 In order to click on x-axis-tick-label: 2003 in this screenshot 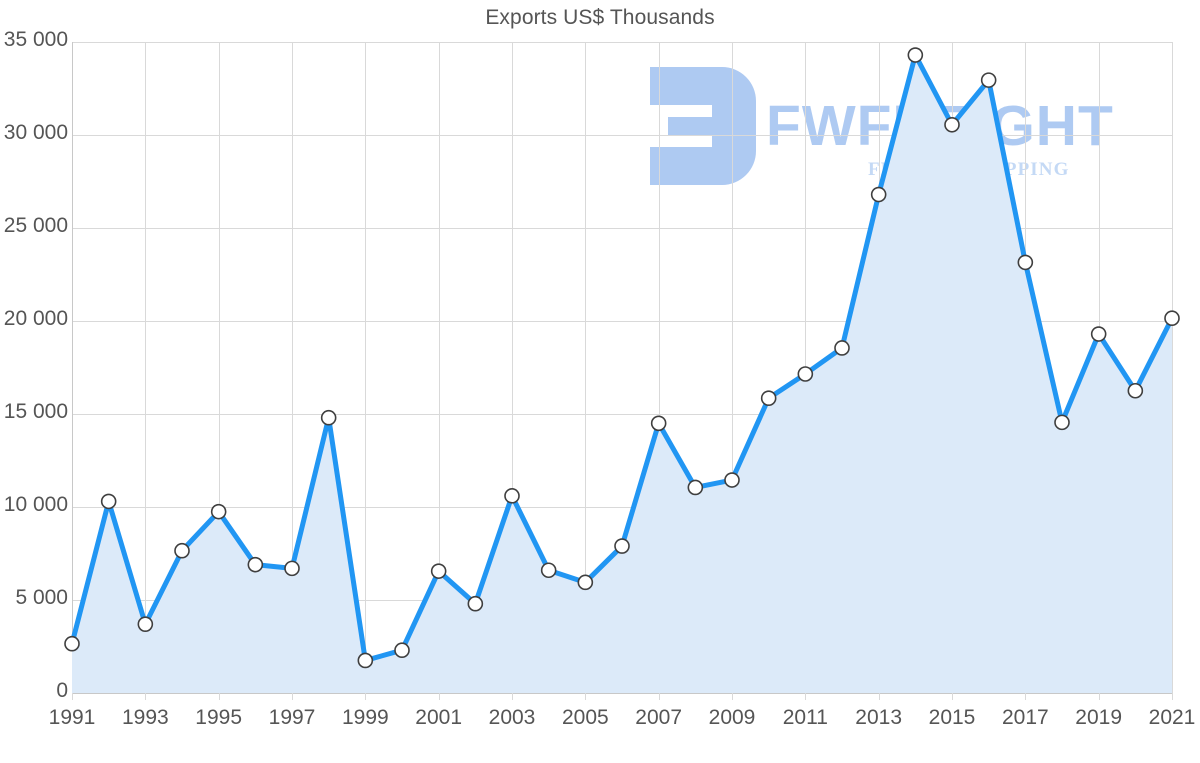, I will do `click(512, 717)`.